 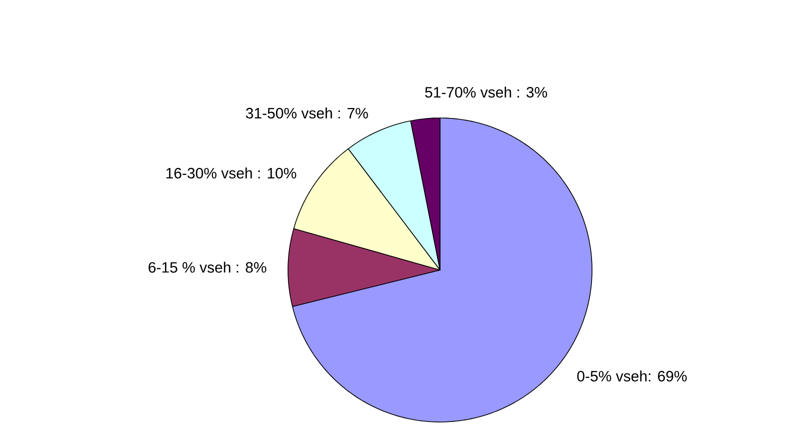 What do you see at coordinates (632, 376) in the screenshot?
I see `slice-label: 0-5% vseh: 69%` at bounding box center [632, 376].